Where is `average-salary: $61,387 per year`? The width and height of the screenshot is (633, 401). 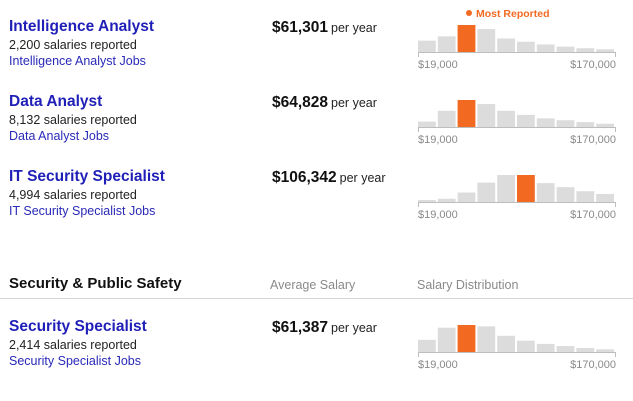
average-salary: $61,387 per year is located at coordinates (324, 328).